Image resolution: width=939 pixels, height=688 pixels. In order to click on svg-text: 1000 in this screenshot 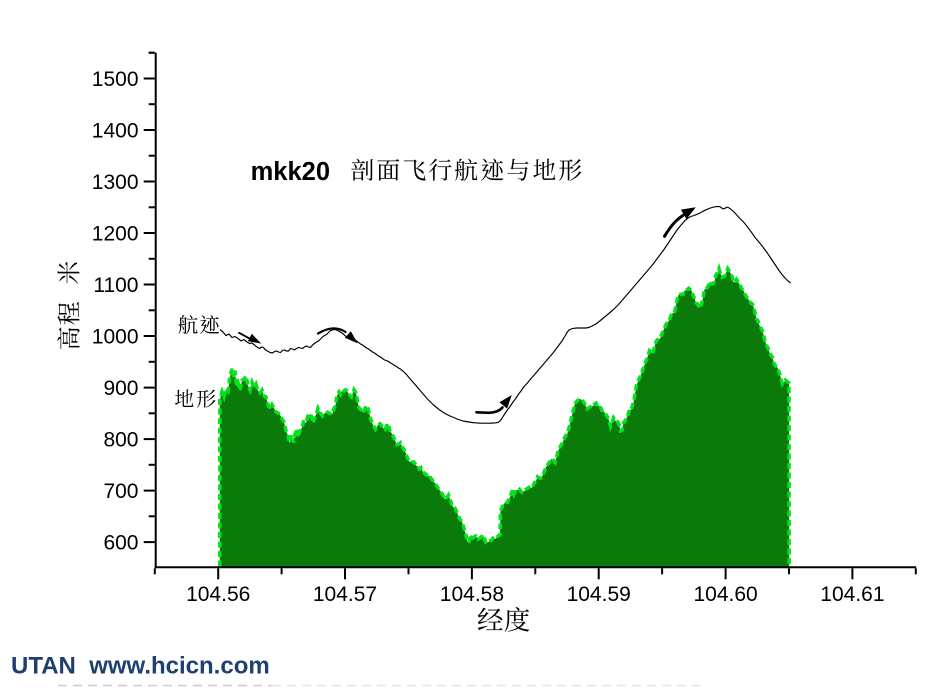, I will do `click(115, 337)`.